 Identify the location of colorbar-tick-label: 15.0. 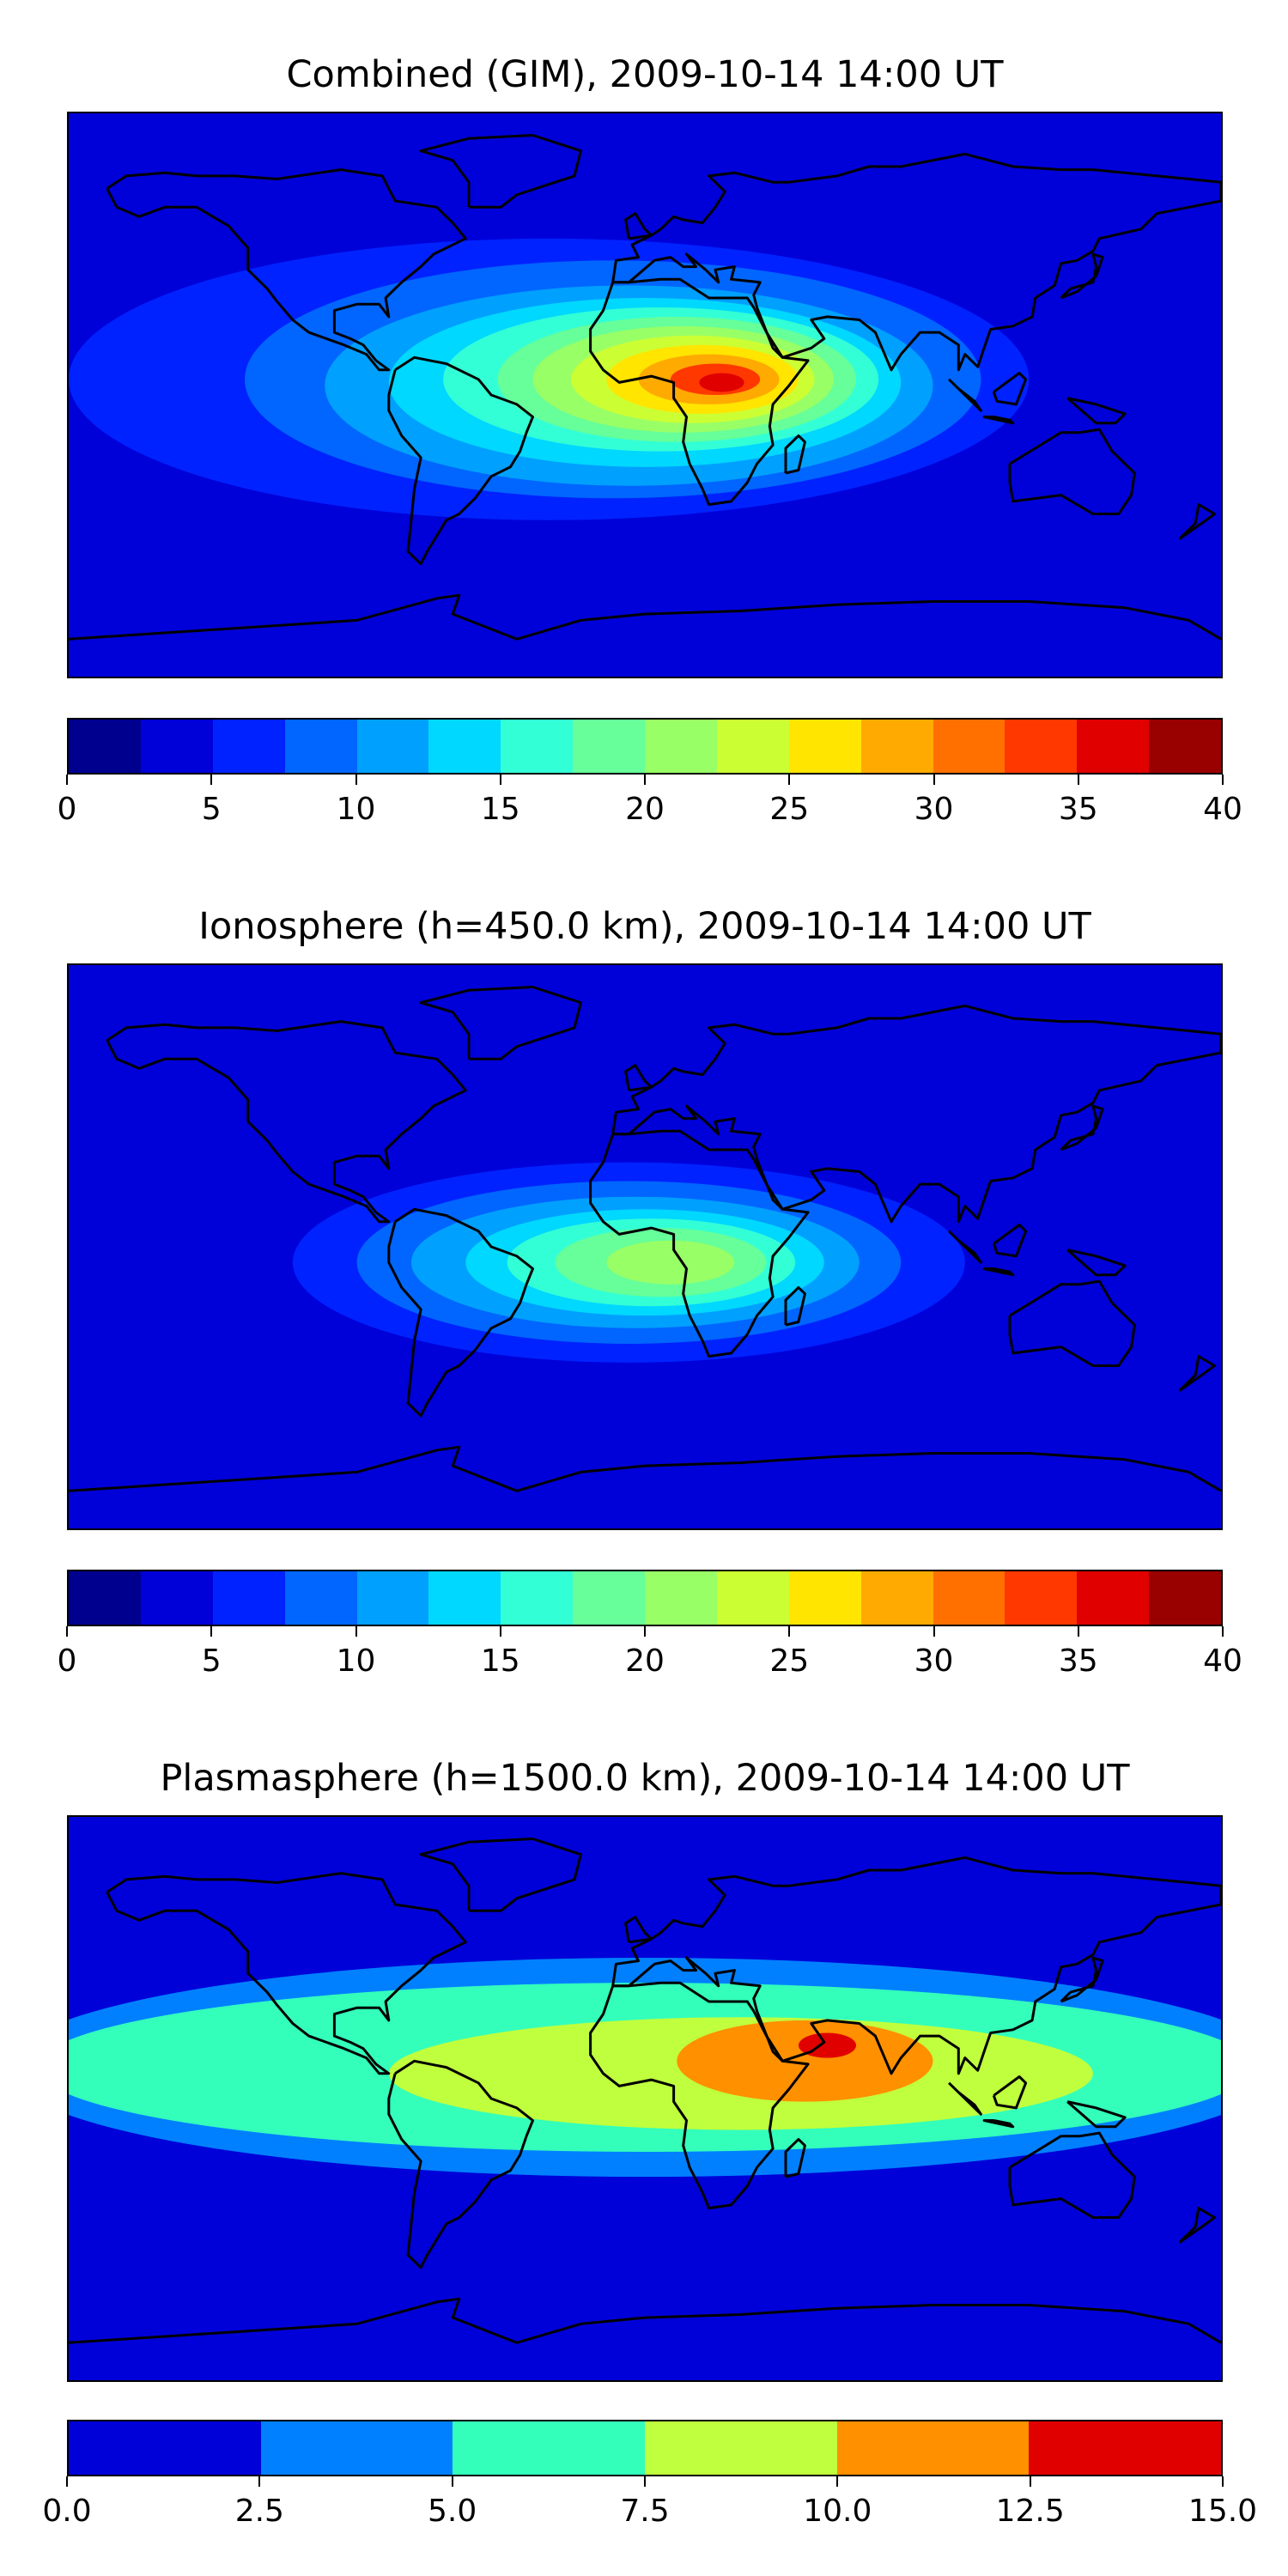
(1223, 2511).